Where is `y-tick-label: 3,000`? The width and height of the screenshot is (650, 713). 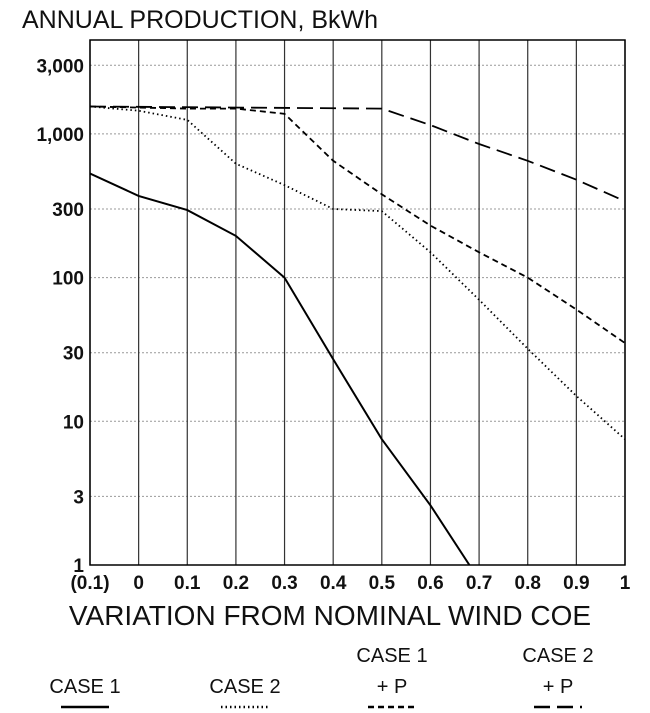
y-tick-label: 3,000 is located at coordinates (60, 66).